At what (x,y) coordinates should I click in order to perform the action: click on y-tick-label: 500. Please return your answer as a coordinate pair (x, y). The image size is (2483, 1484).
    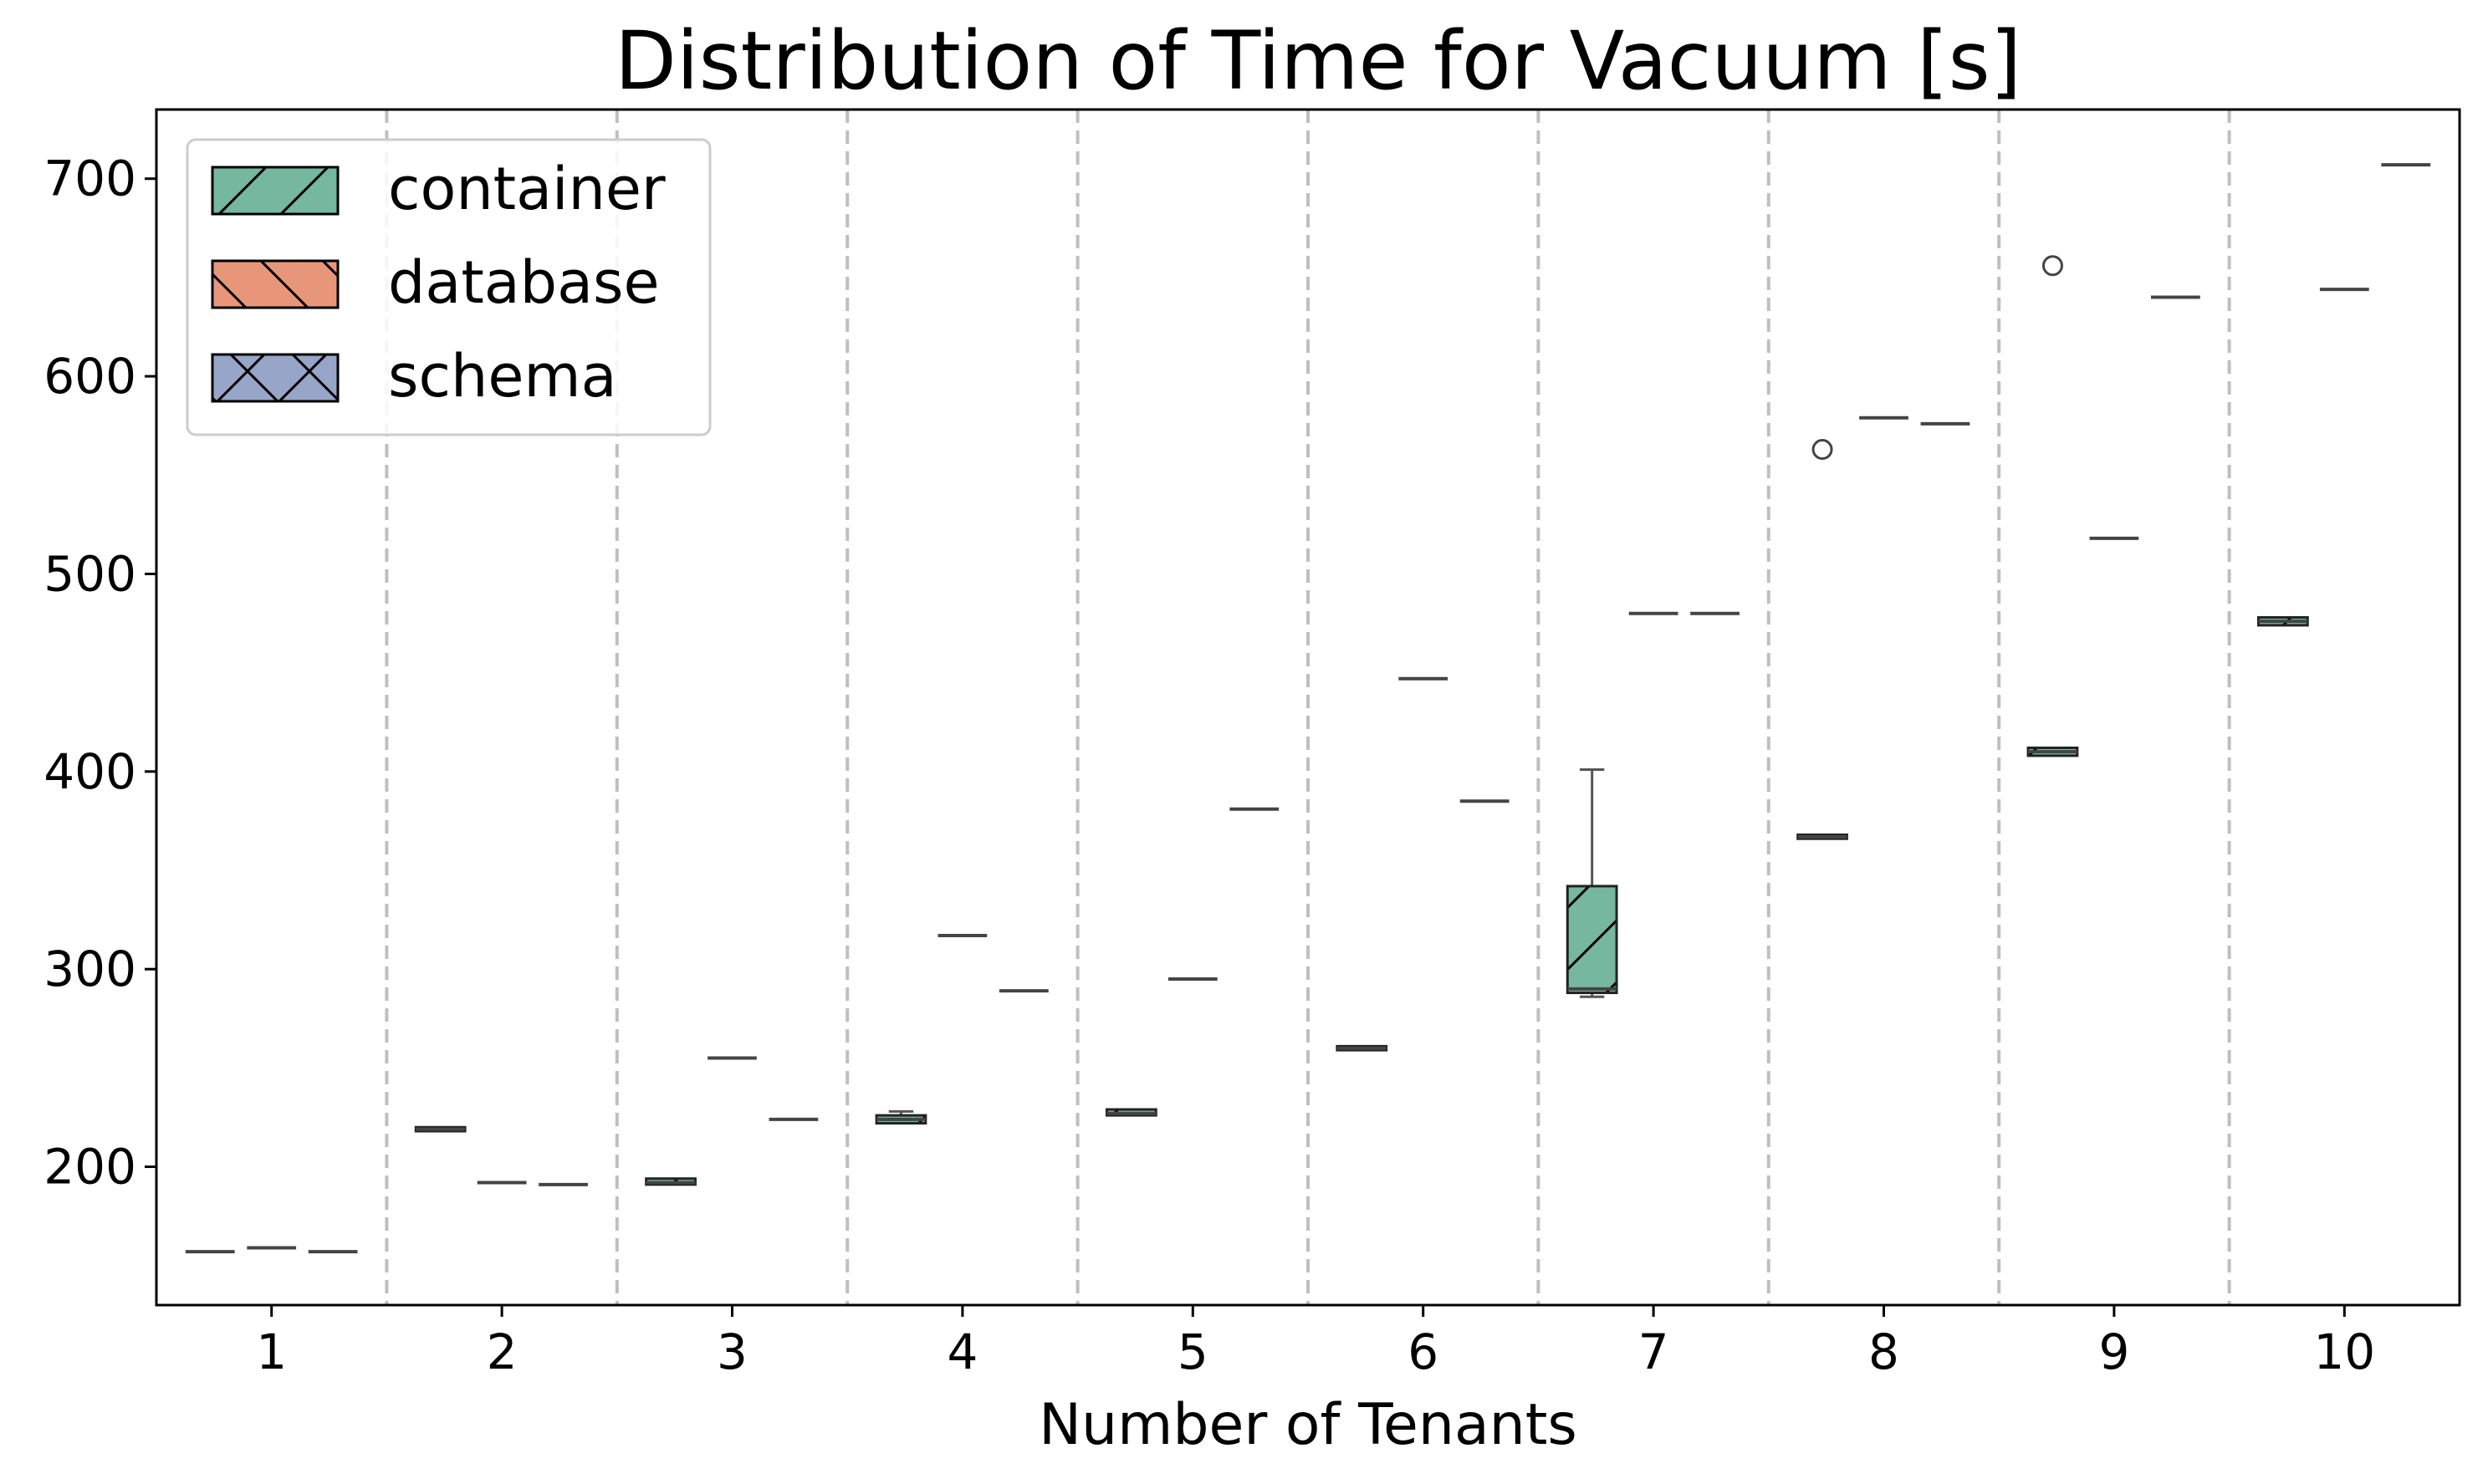
    Looking at the image, I should click on (89, 573).